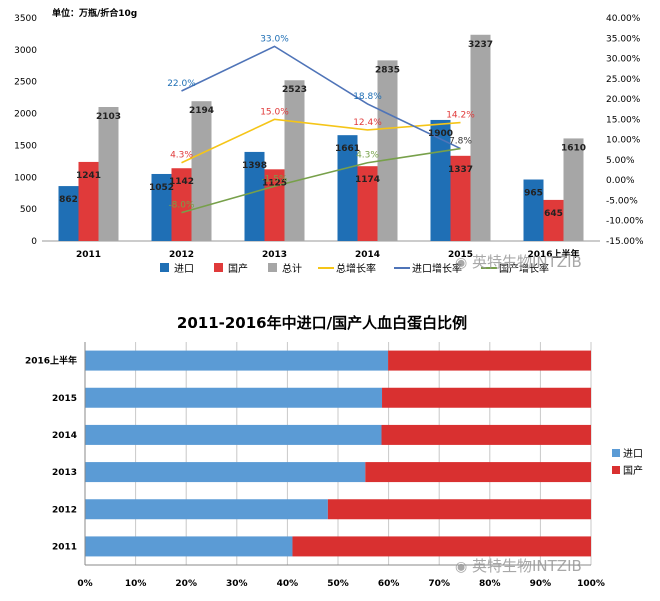 The height and width of the screenshot is (601, 660). I want to click on y-right-tick-label: 10.00%, so click(623, 141).